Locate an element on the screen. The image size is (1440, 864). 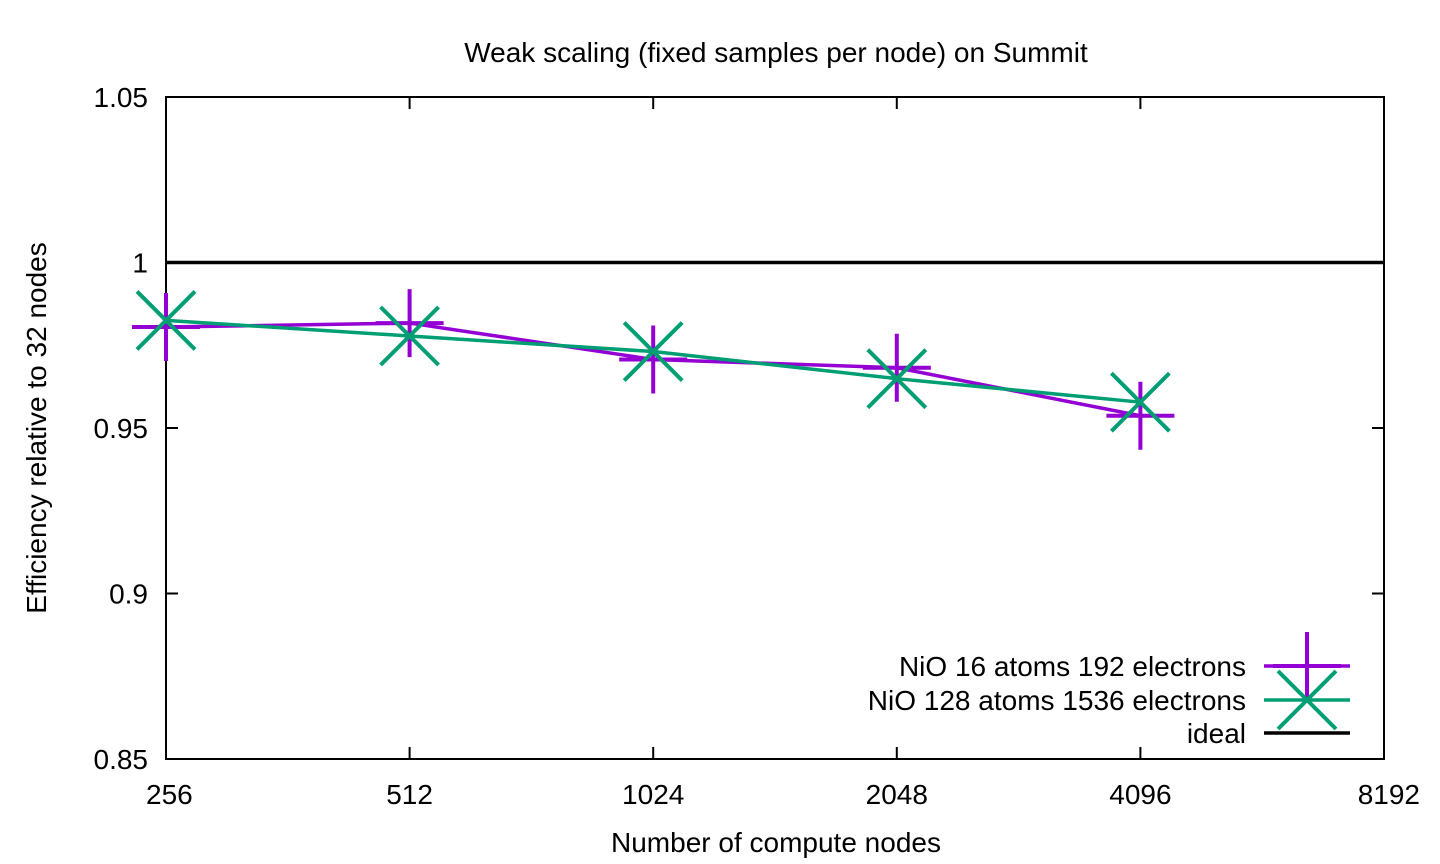
x-axis-title: Number of compute nodes is located at coordinates (776, 842).